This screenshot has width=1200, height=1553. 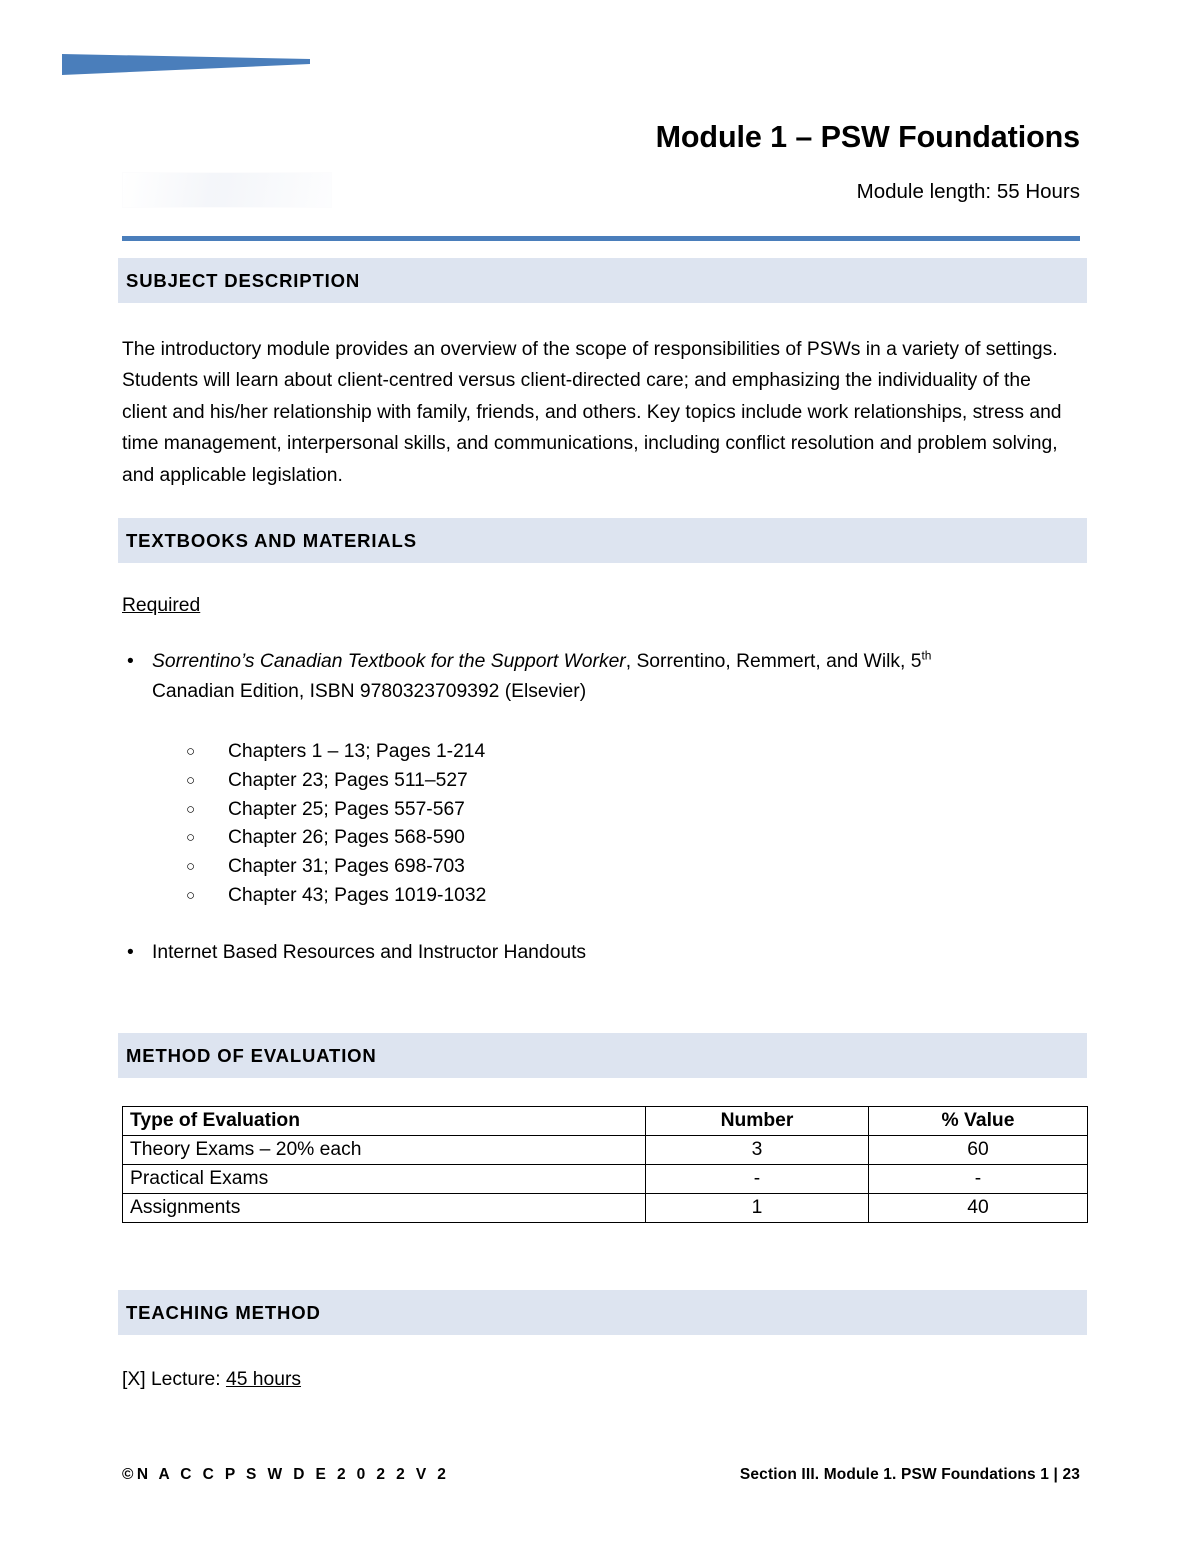 I want to click on cell-evaluation-number: -, so click(x=757, y=1179).